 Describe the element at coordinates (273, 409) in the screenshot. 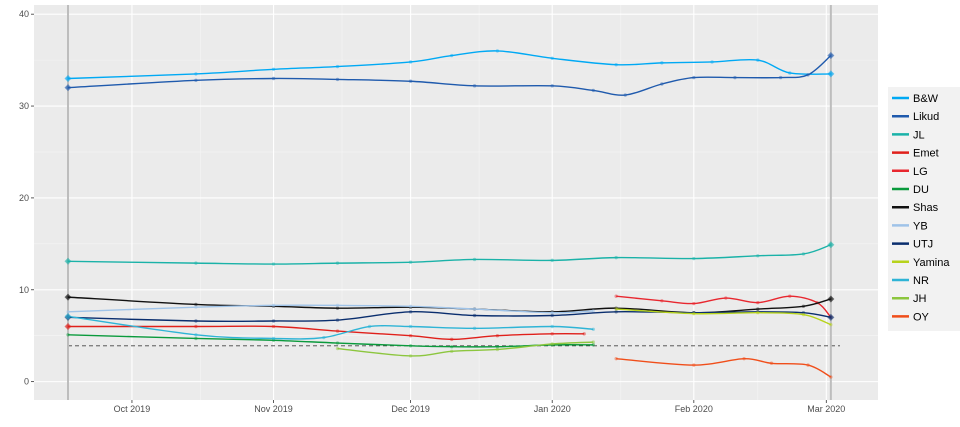

I see `x-tick-label: Nov 2019` at that location.